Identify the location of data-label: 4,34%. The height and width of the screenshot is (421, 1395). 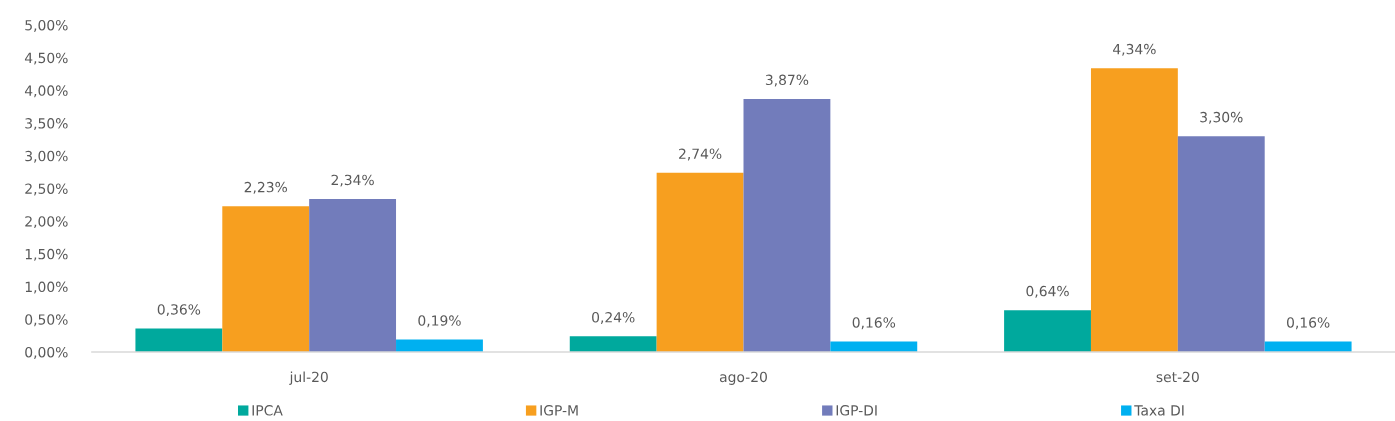
(1134, 49).